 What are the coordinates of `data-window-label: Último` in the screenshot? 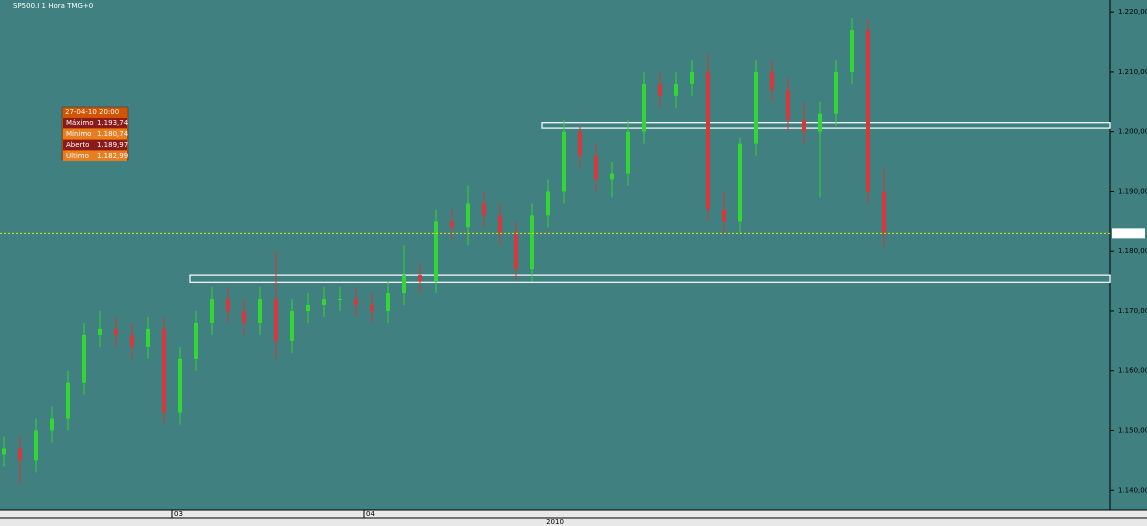 It's located at (77, 155).